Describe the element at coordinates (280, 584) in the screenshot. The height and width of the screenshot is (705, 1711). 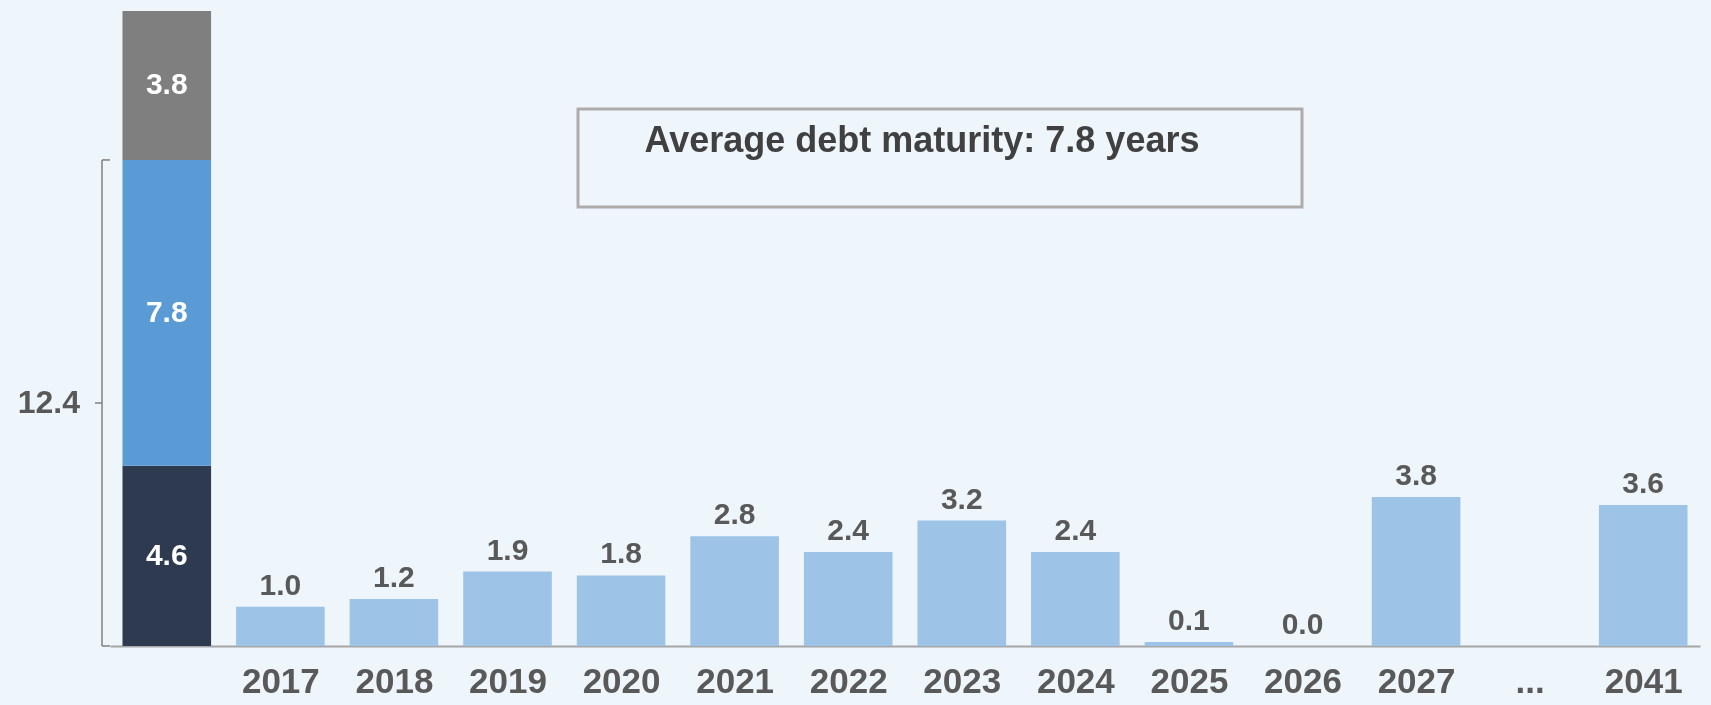
I see `data-label: 1.0` at that location.